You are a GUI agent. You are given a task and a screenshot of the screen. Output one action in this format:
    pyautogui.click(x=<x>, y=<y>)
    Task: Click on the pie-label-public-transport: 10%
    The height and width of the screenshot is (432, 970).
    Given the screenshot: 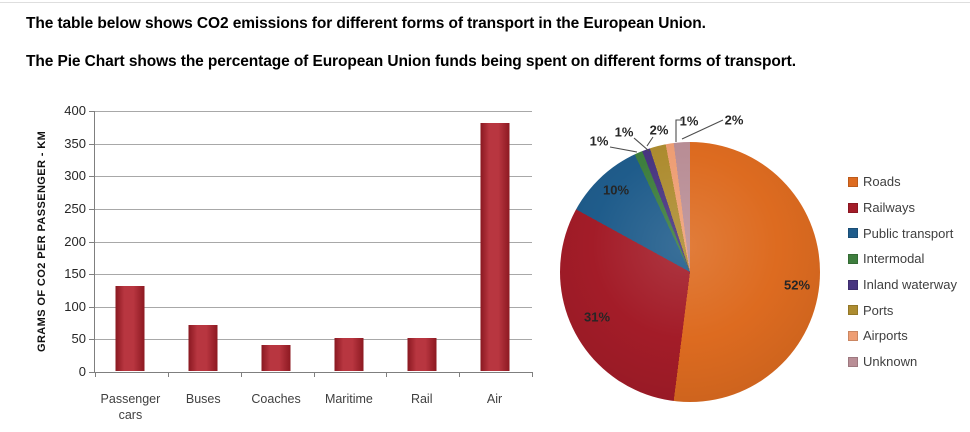 What is the action you would take?
    pyautogui.click(x=616, y=190)
    